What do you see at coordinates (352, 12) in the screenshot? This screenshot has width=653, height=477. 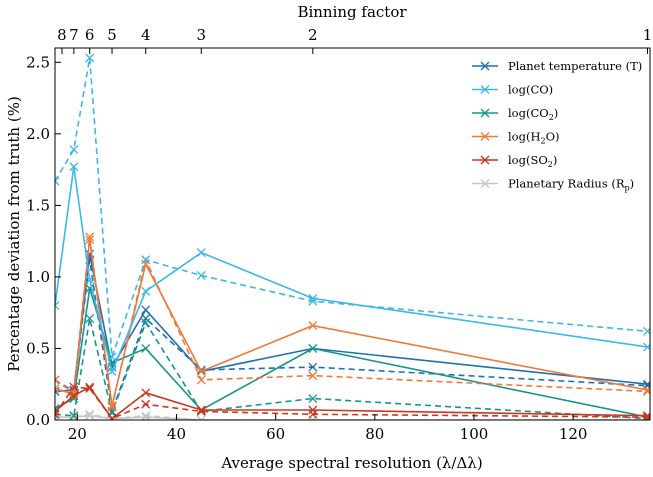 I see `top-axis-title: Binning factor` at bounding box center [352, 12].